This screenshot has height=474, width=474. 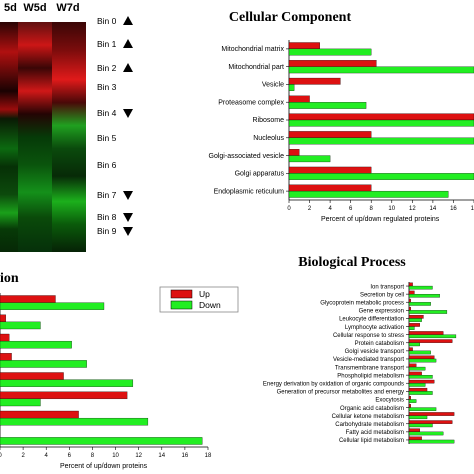 What do you see at coordinates (371, 320) in the screenshot?
I see `category-label: Leukocyte differentiation` at bounding box center [371, 320].